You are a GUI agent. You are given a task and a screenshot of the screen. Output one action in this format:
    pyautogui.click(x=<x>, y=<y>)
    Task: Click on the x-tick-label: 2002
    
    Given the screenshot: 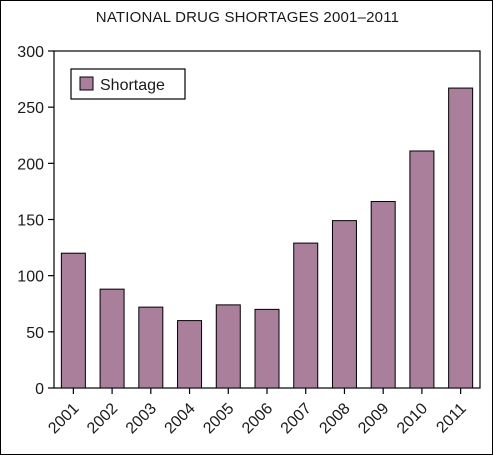 What is the action you would take?
    pyautogui.click(x=102, y=418)
    